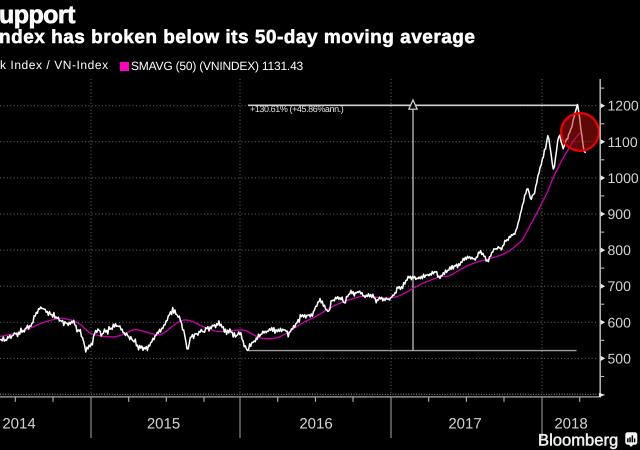 This screenshot has width=640, height=450. I want to click on svg-text: 800, so click(620, 250).